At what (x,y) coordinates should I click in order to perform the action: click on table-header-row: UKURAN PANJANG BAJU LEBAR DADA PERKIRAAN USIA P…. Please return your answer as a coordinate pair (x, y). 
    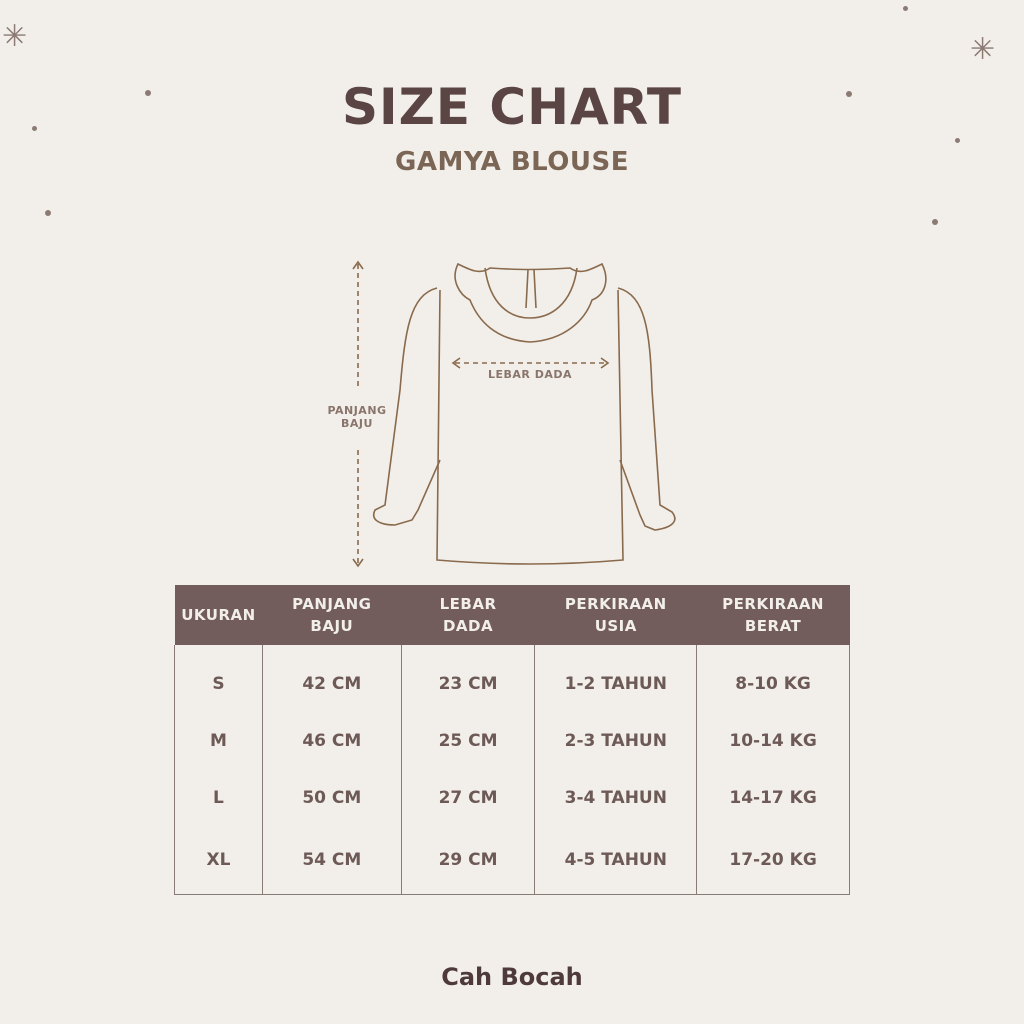
    Looking at the image, I should click on (512, 615).